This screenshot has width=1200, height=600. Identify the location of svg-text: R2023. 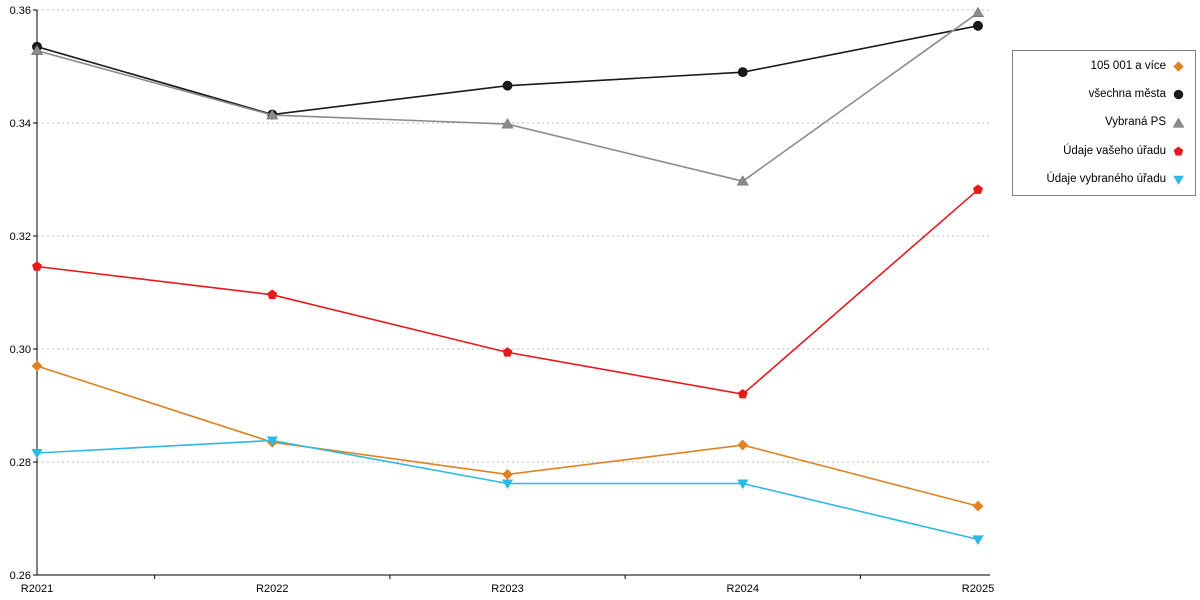
(507, 589).